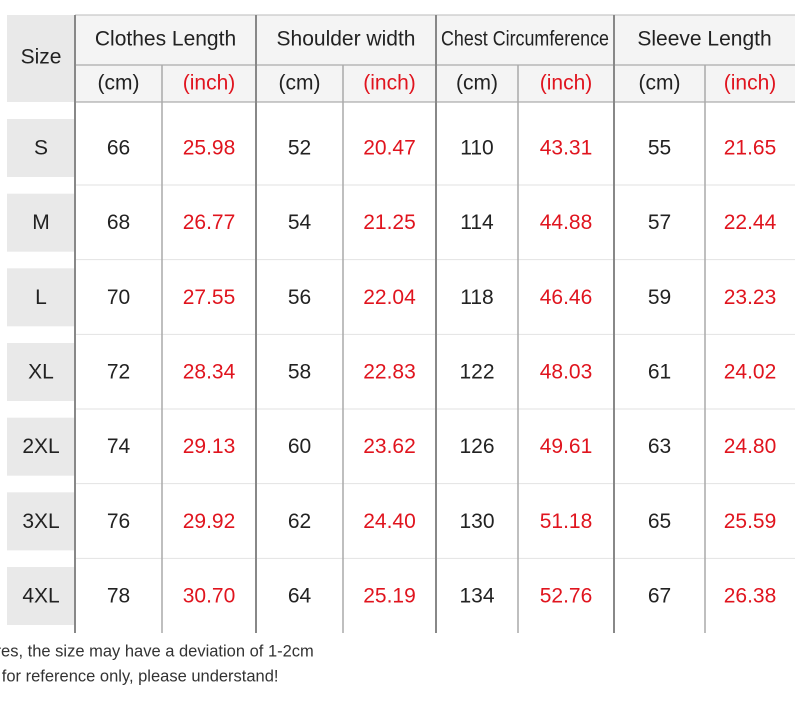  I want to click on cell: 52.76, so click(566, 596).